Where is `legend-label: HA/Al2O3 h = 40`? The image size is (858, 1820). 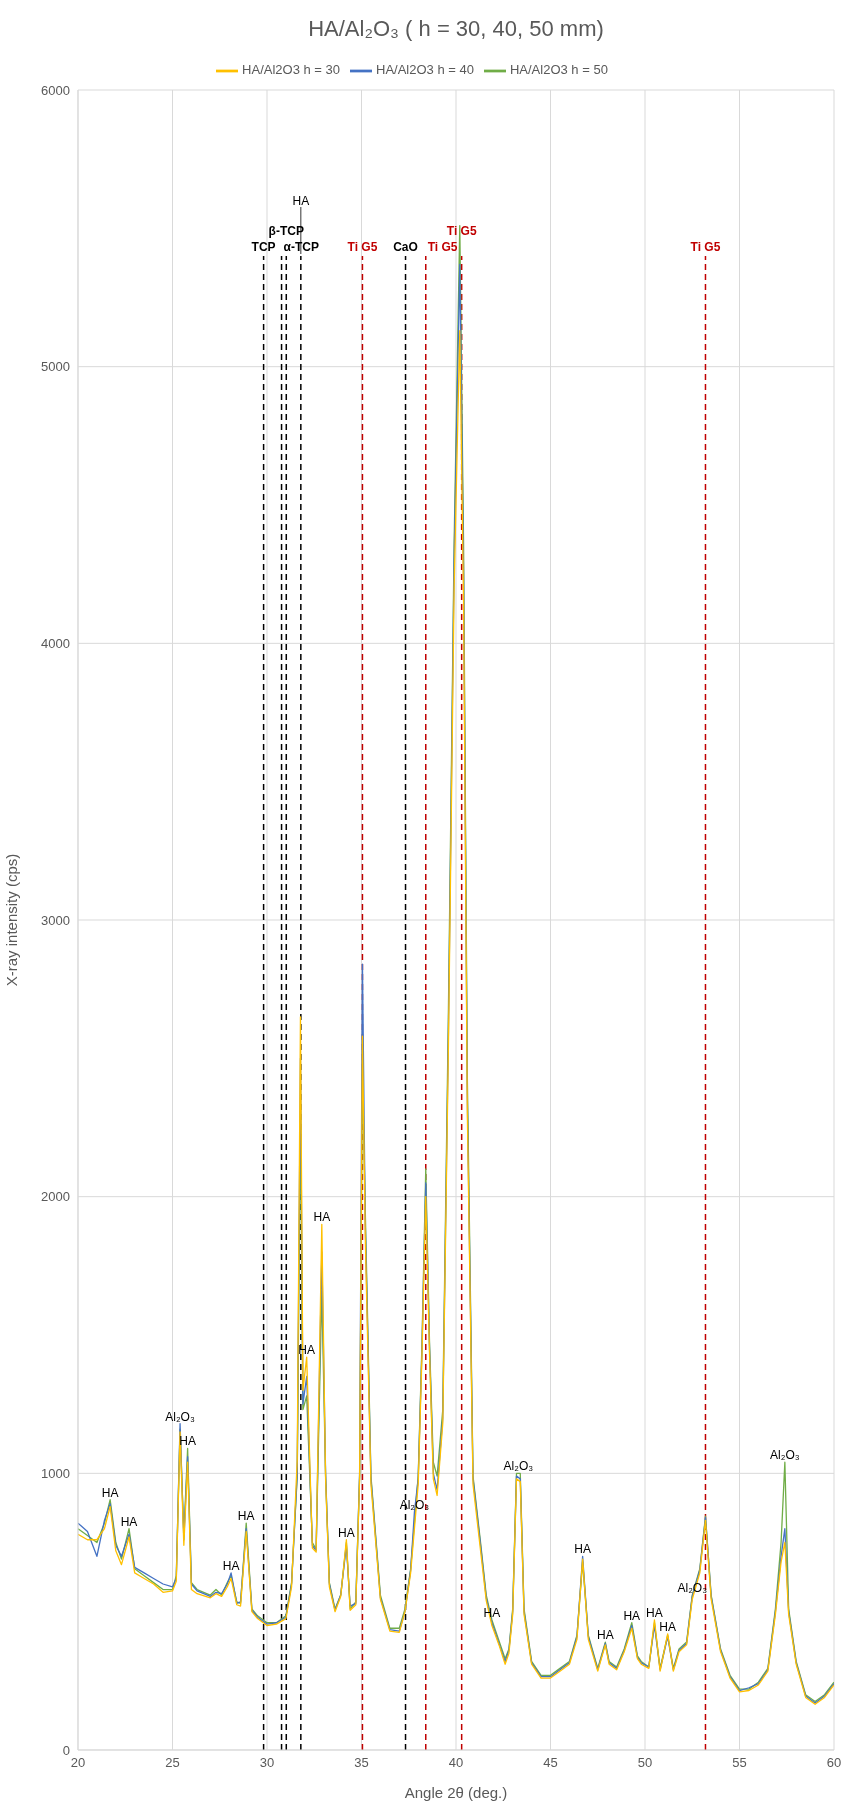
legend-label: HA/Al2O3 h = 40 is located at coordinates (425, 70).